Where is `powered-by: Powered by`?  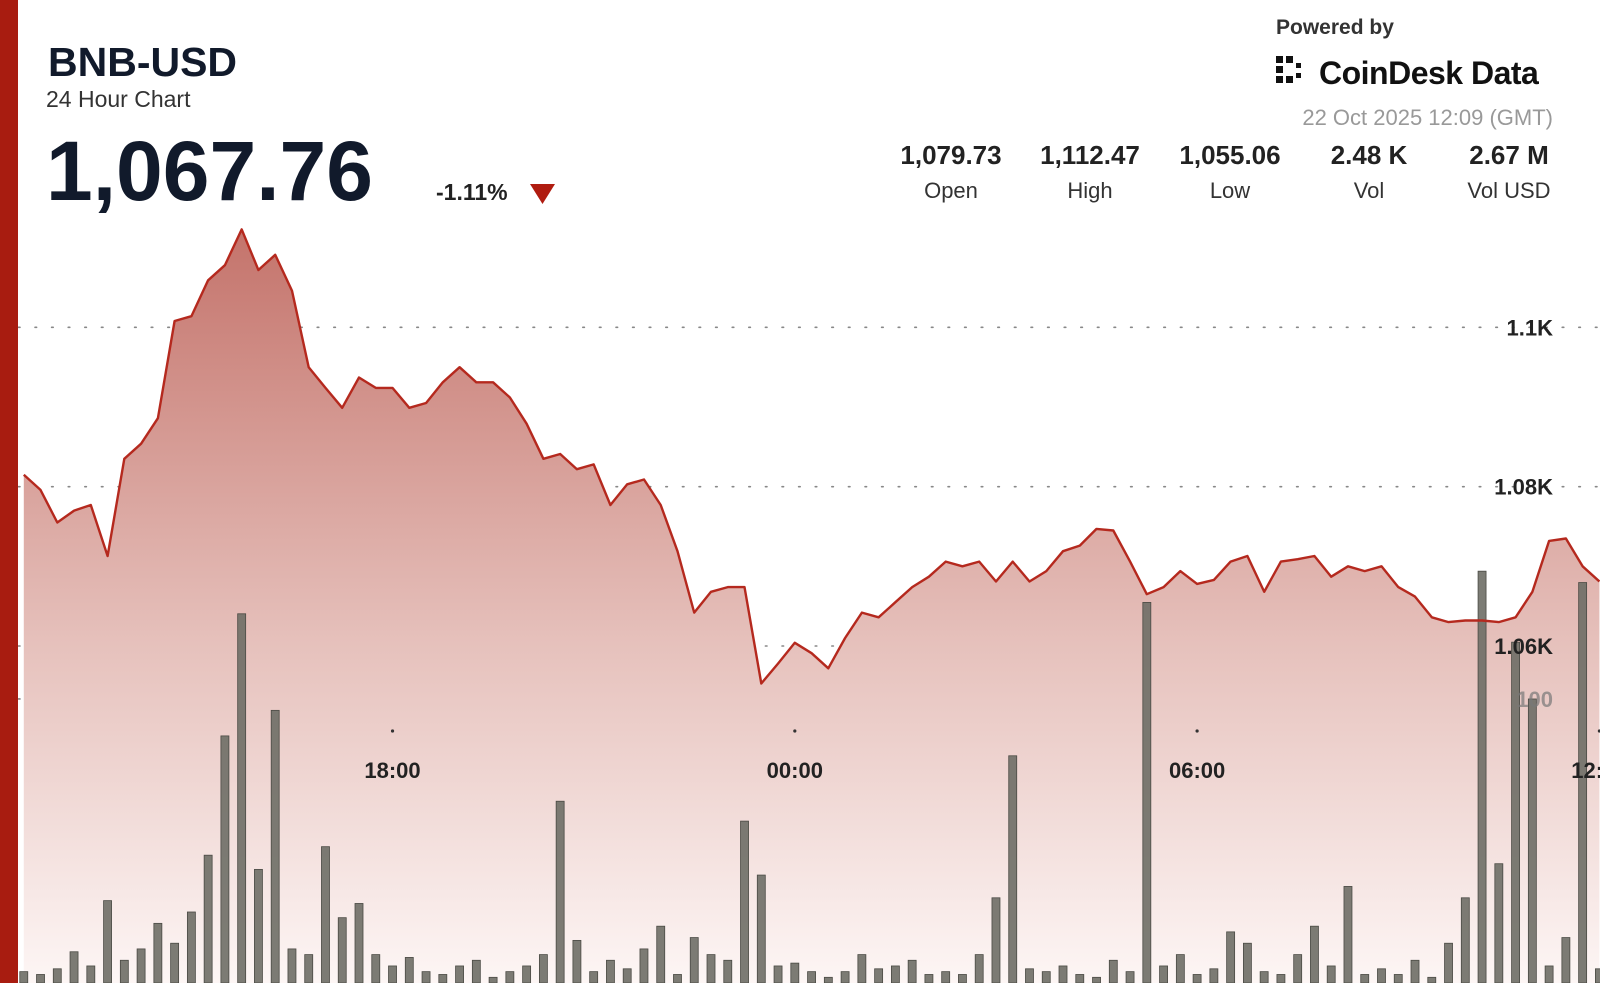
powered-by: Powered by is located at coordinates (1335, 27).